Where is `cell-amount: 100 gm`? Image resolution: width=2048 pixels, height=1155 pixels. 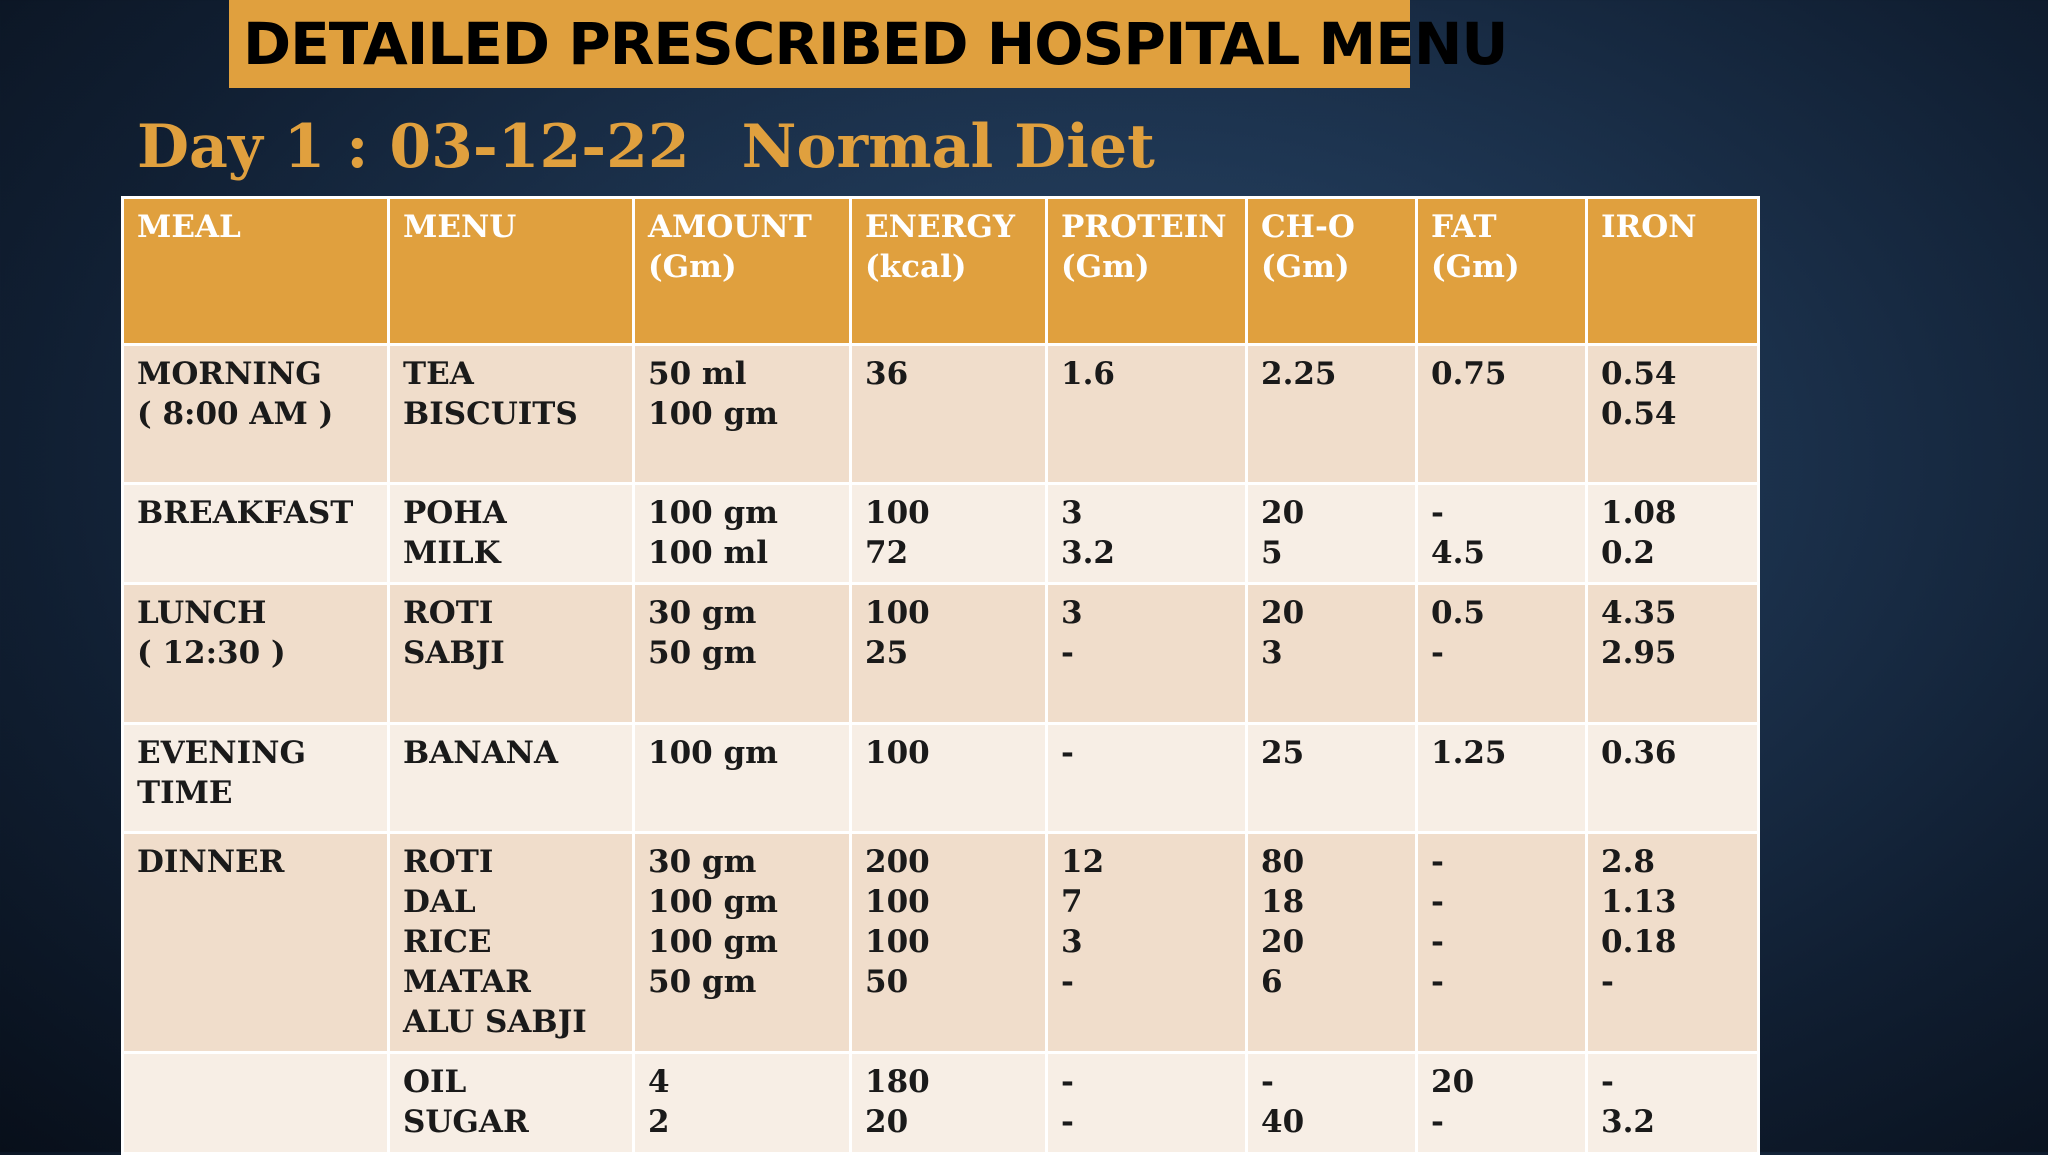
cell-amount: 100 gm is located at coordinates (742, 778).